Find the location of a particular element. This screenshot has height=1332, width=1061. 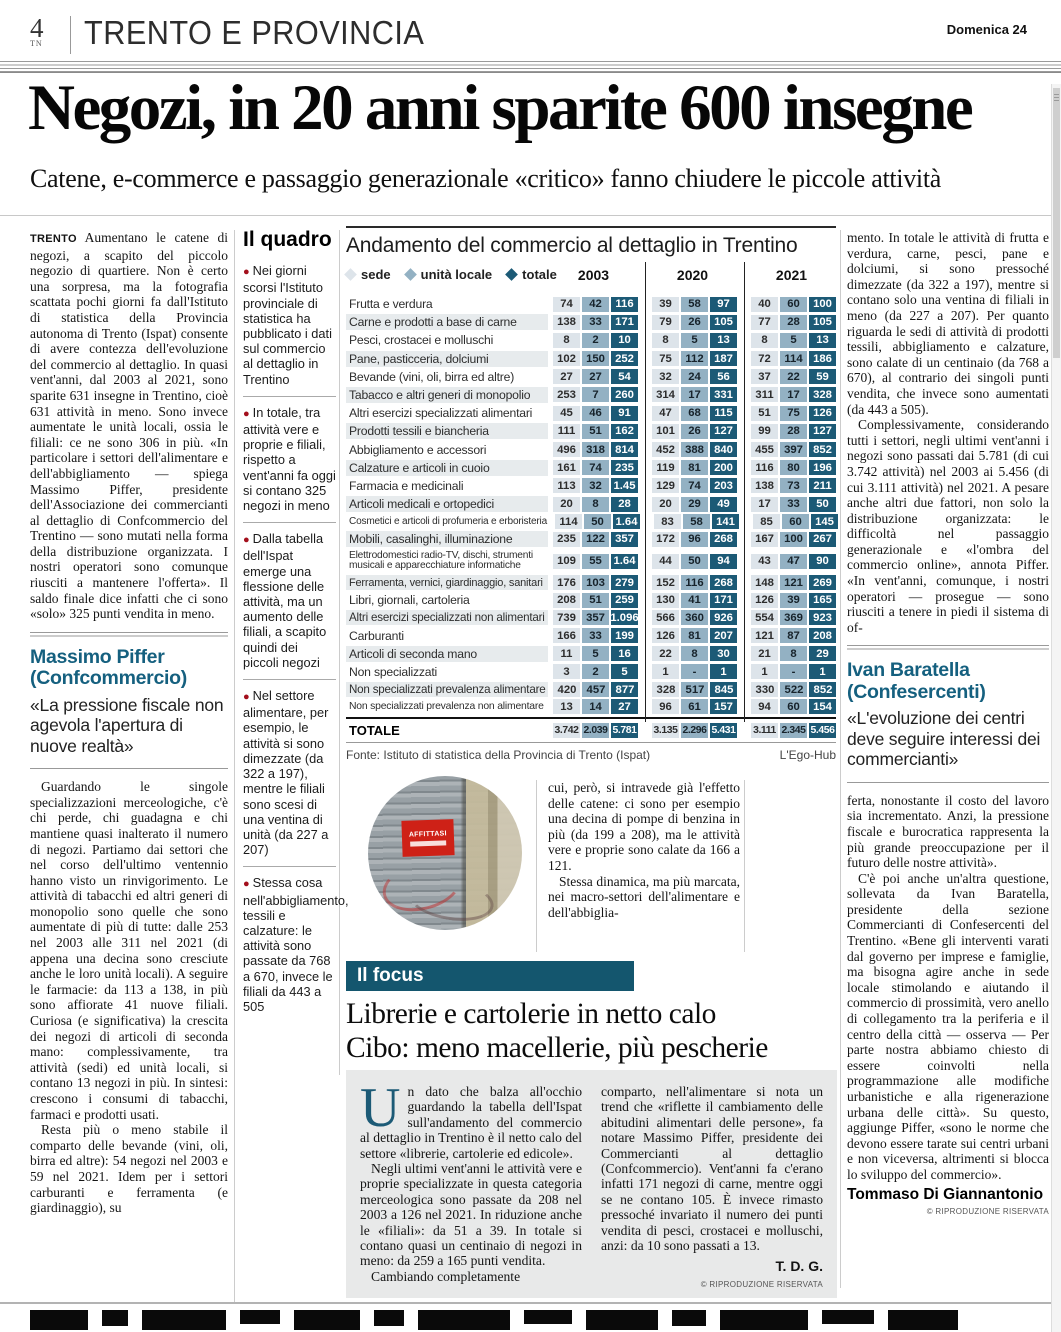

cell-totale: 154 is located at coordinates (822, 707).